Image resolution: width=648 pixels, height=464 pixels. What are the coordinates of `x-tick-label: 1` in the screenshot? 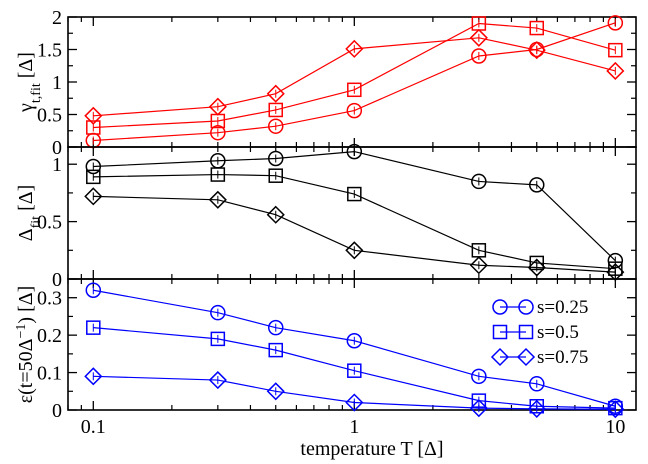 It's located at (354, 427).